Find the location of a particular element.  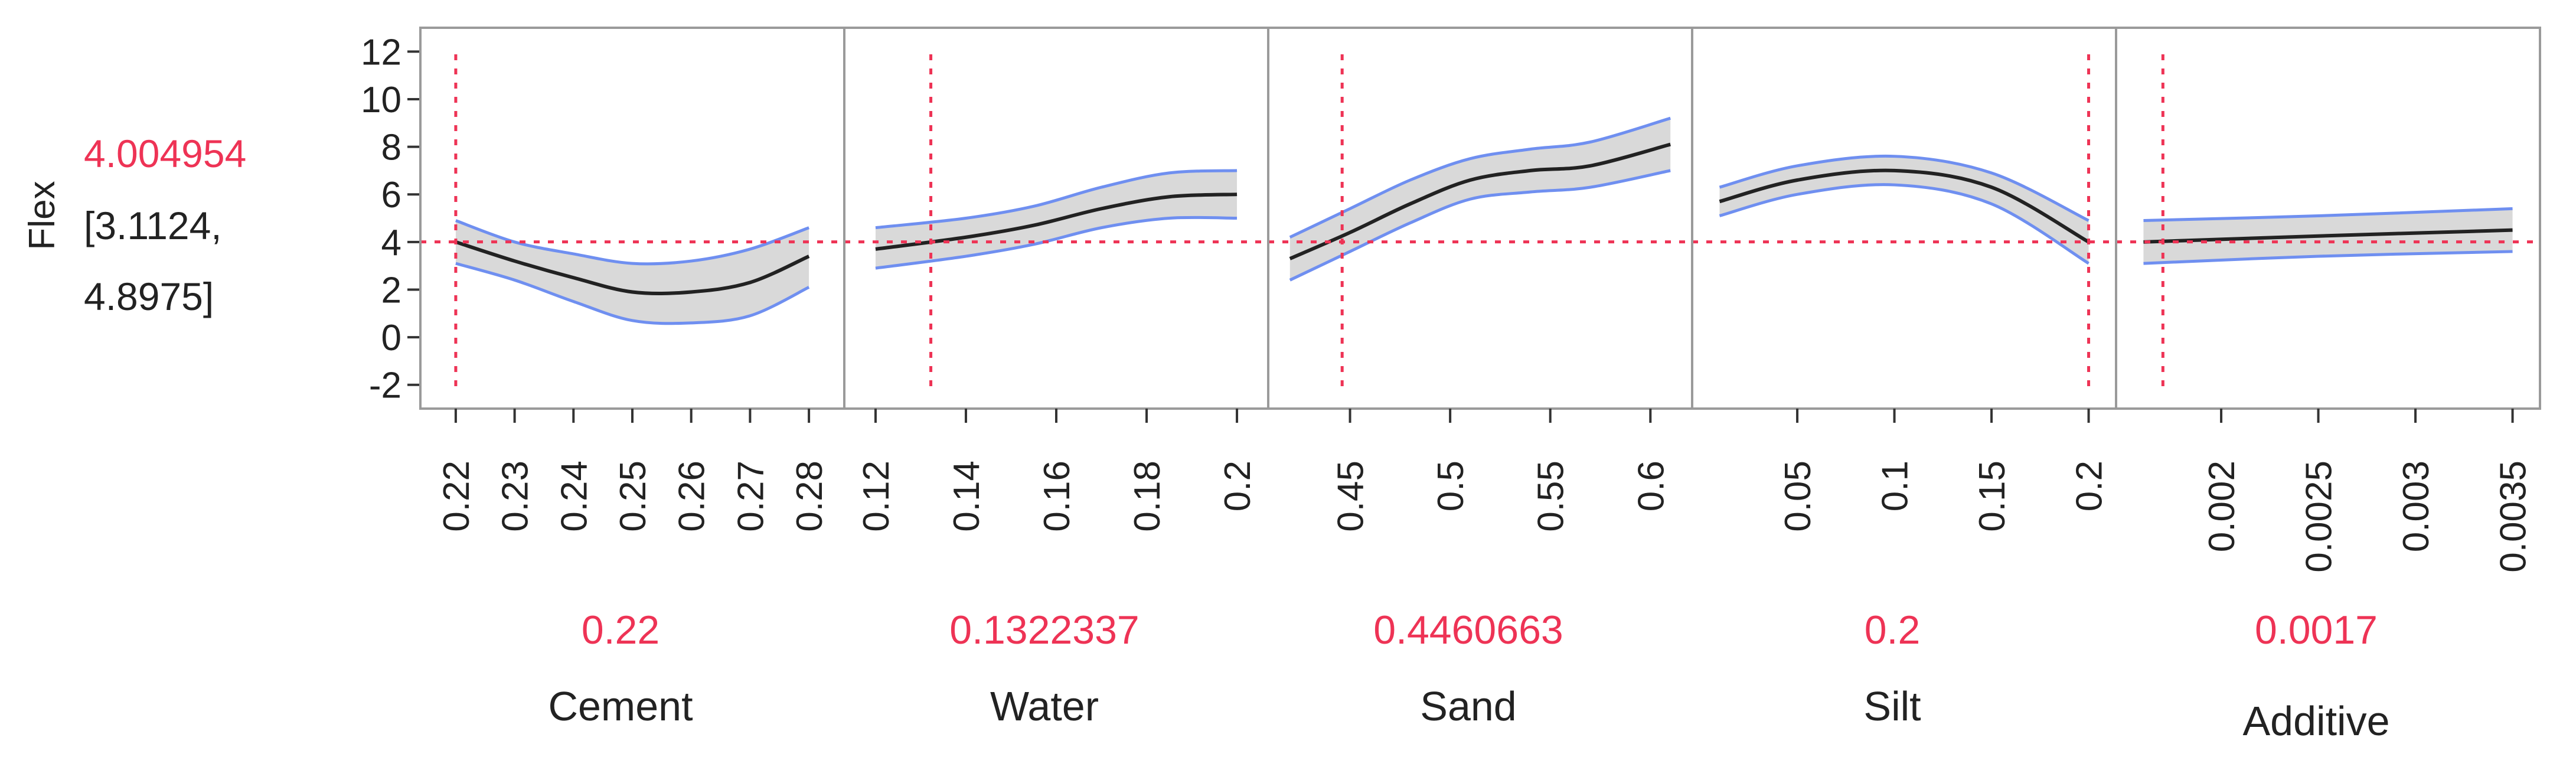

factor-label-sand: Sand is located at coordinates (1468, 706).